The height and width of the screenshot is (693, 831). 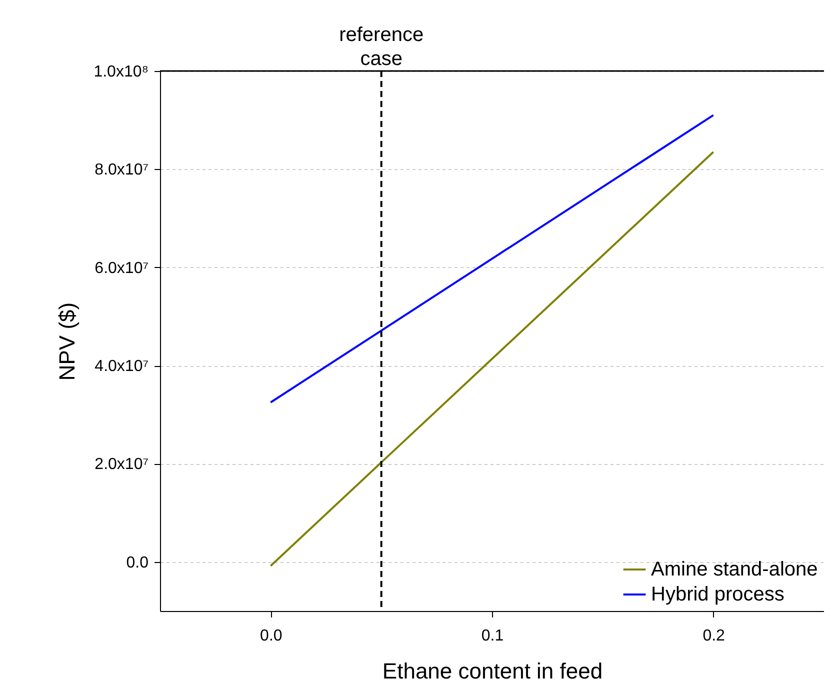 What do you see at coordinates (137, 563) in the screenshot?
I see `y-tick-label: 0.0` at bounding box center [137, 563].